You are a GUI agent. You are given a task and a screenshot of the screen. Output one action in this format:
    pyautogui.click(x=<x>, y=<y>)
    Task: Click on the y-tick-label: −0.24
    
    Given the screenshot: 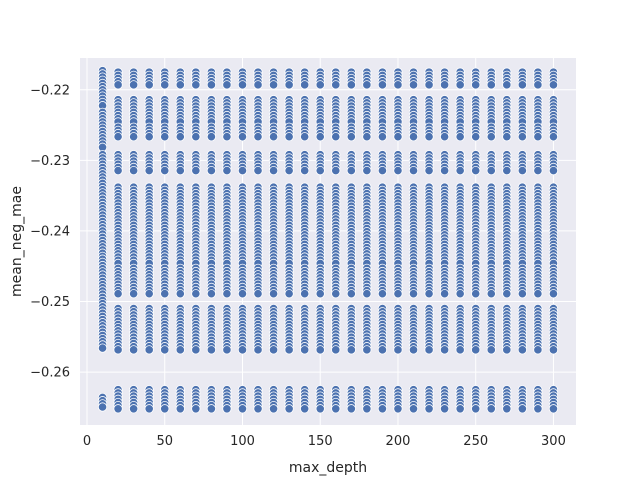 What is the action you would take?
    pyautogui.click(x=50, y=231)
    